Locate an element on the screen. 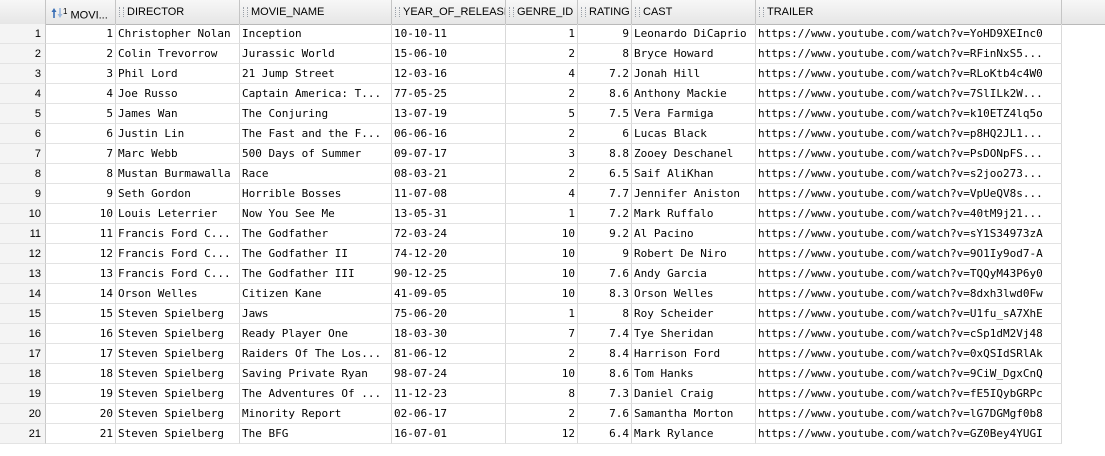 This screenshot has height=456, width=1105. column-header-rating: RATING is located at coordinates (605, 12).